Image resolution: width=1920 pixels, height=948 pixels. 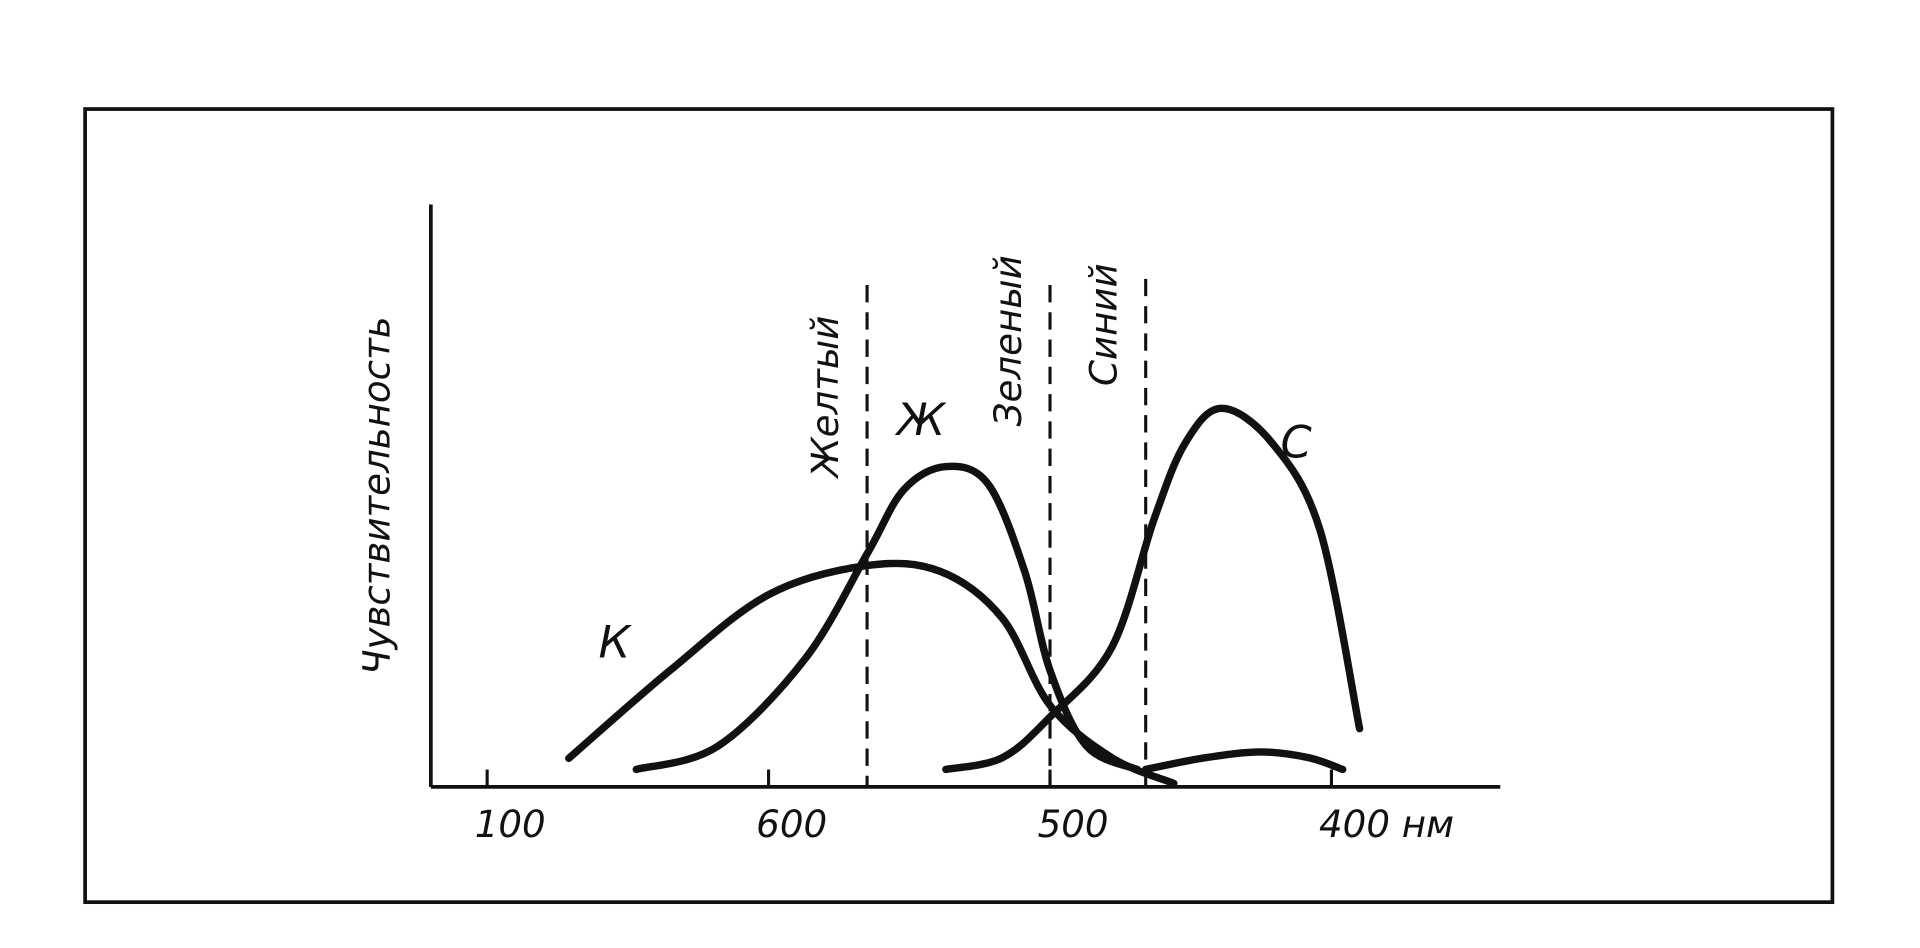 I want to click on y-axis-label: Чувствительность, so click(x=376, y=495).